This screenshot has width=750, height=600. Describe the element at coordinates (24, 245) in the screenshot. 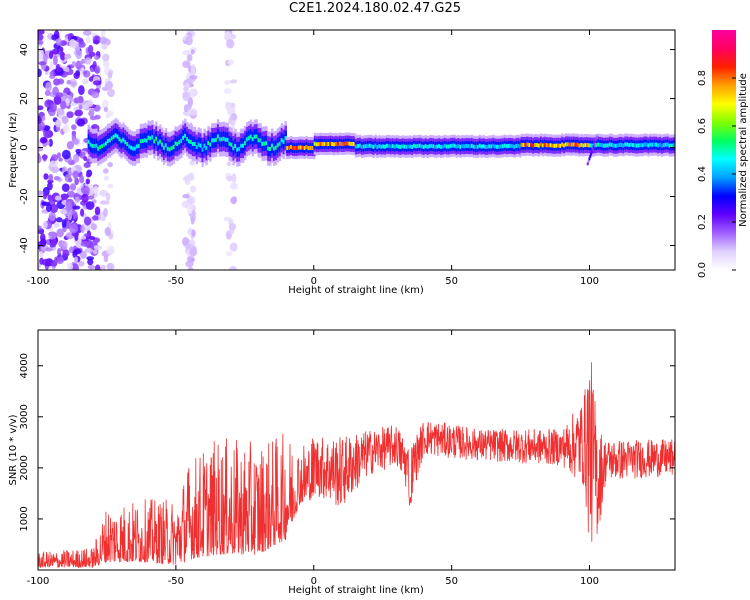

I see `spectrogram-y-tick-label: -40` at that location.